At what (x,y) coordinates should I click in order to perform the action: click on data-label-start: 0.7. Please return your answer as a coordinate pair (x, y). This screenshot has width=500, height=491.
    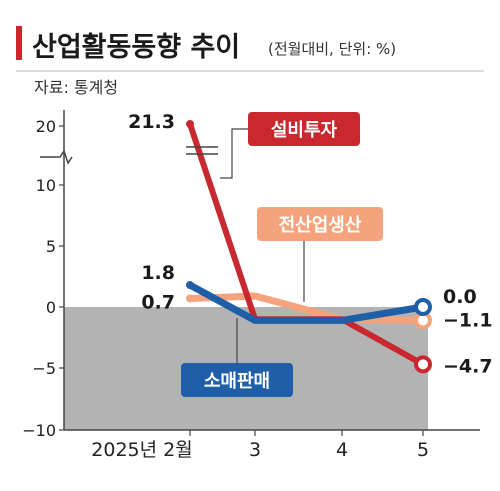
    Looking at the image, I should click on (158, 302).